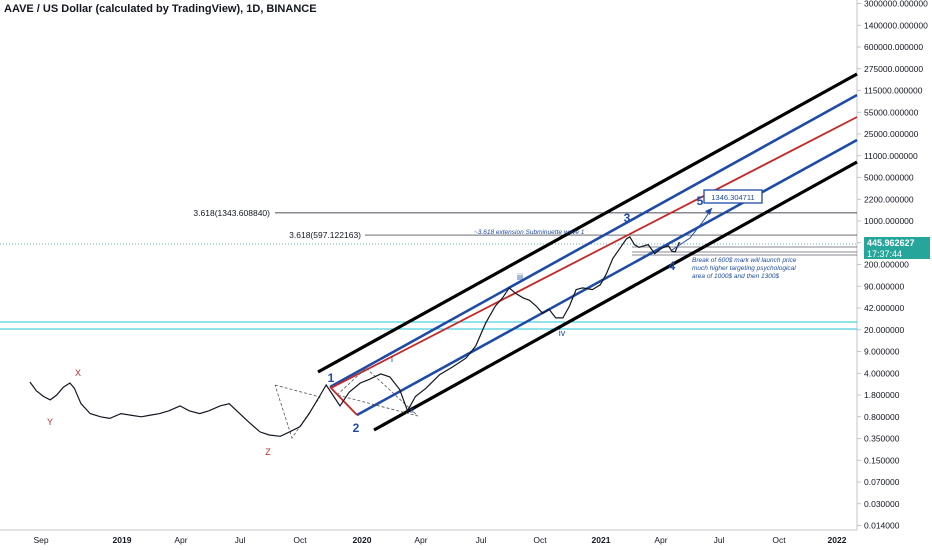 Image resolution: width=932 pixels, height=550 pixels. Describe the element at coordinates (50, 422) in the screenshot. I see `wave-label: Y` at that location.